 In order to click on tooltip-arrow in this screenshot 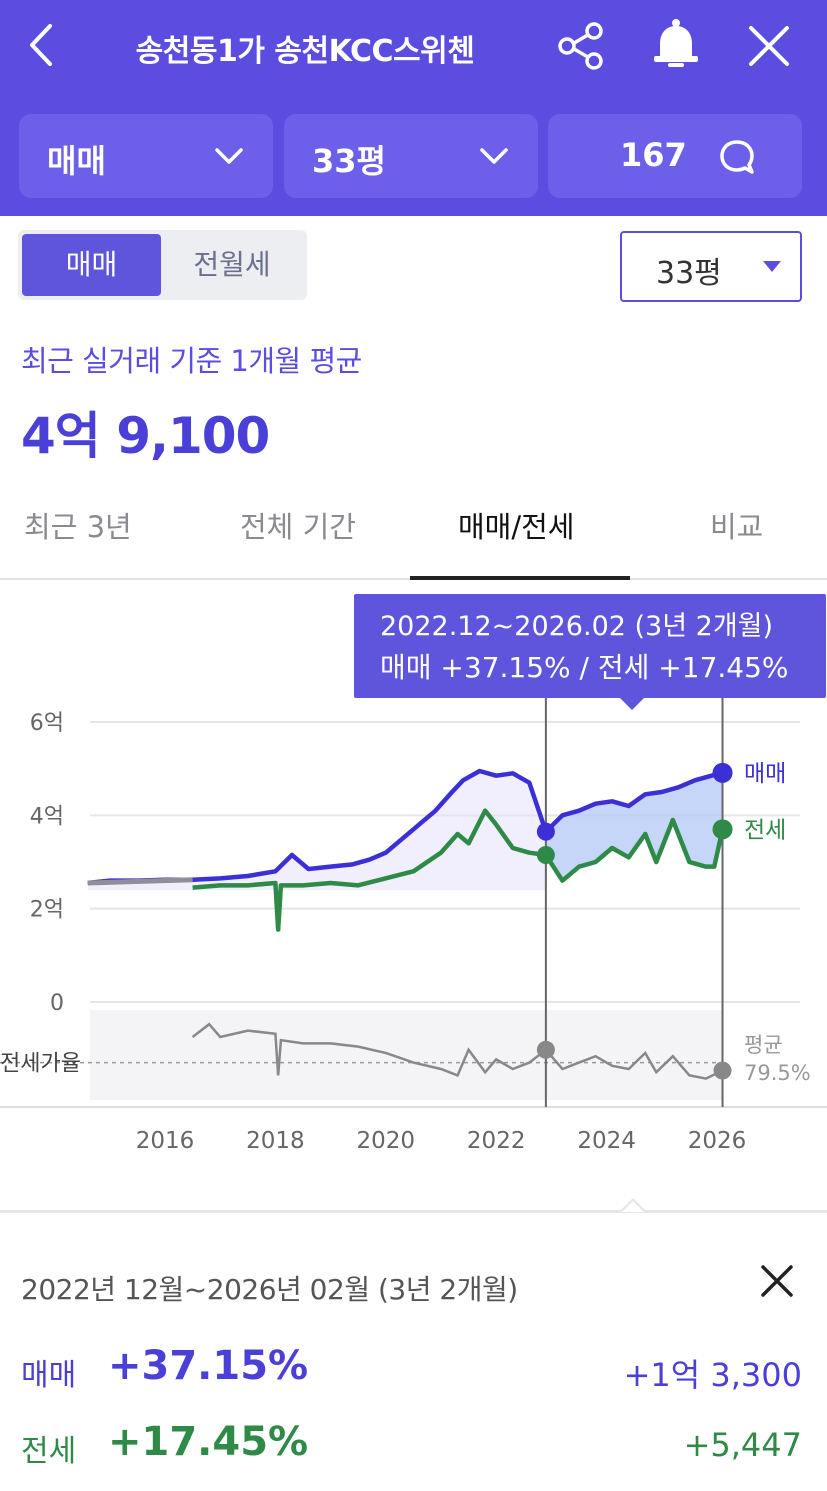, I will do `click(632, 704)`.